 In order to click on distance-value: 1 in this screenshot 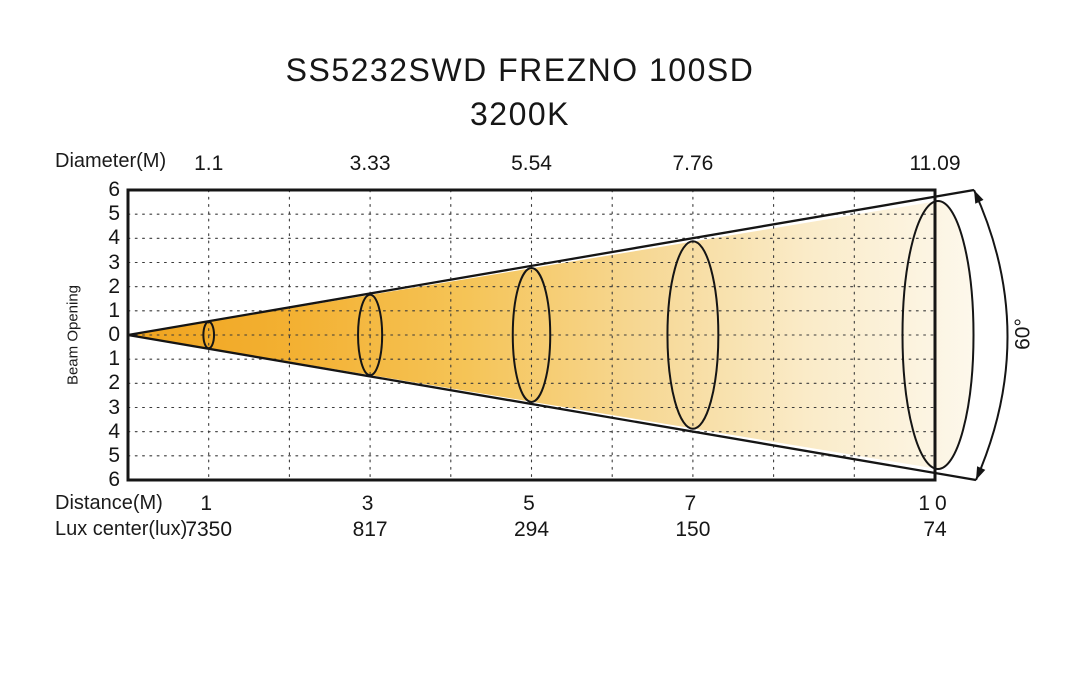, I will do `click(209, 503)`.